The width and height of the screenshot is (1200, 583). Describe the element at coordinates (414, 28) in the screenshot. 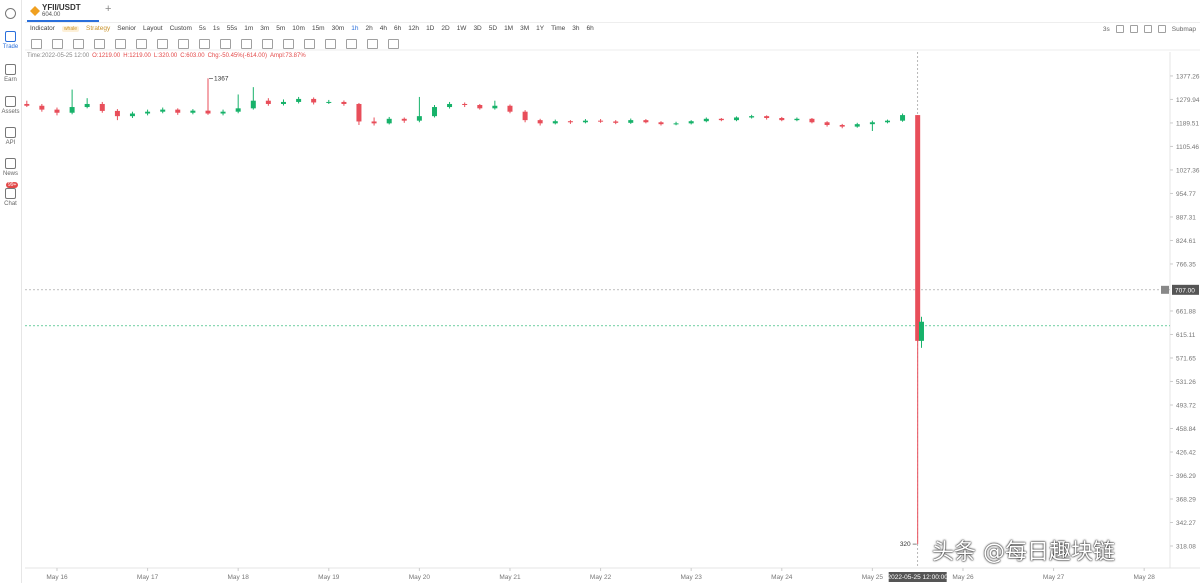

I see `interval: 12h` at that location.